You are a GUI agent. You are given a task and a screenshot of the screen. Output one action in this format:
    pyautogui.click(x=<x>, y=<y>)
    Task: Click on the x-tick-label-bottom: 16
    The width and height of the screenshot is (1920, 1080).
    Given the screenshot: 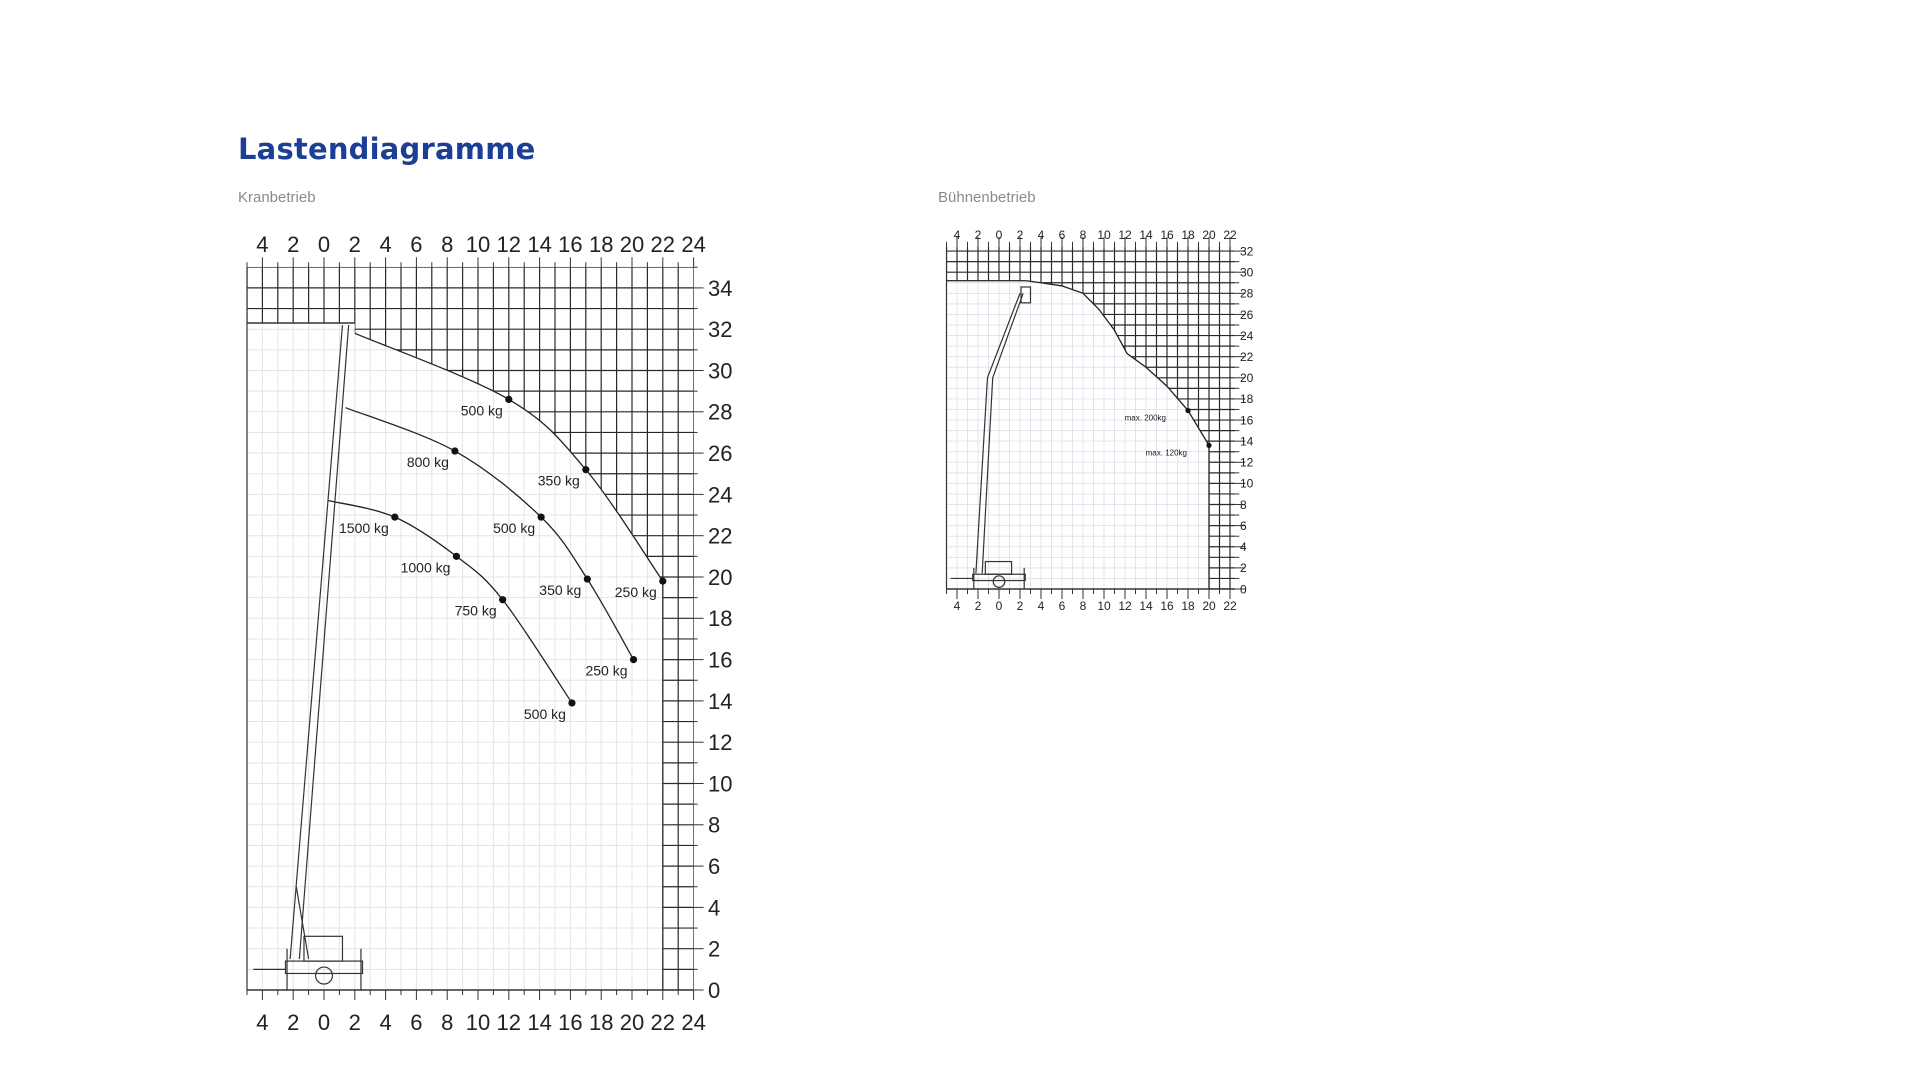 What is the action you would take?
    pyautogui.click(x=1167, y=606)
    